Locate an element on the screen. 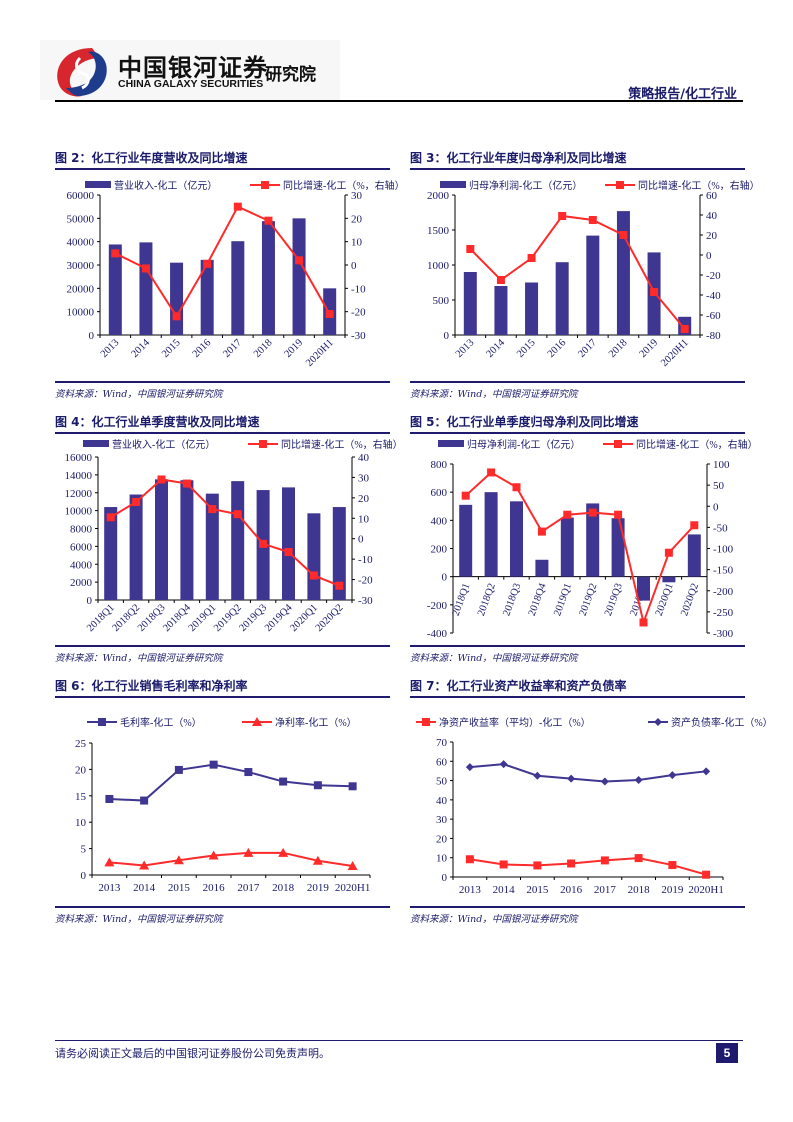 Image resolution: width=793 pixels, height=1122 pixels. right-tick-label: -60 is located at coordinates (713, 316).